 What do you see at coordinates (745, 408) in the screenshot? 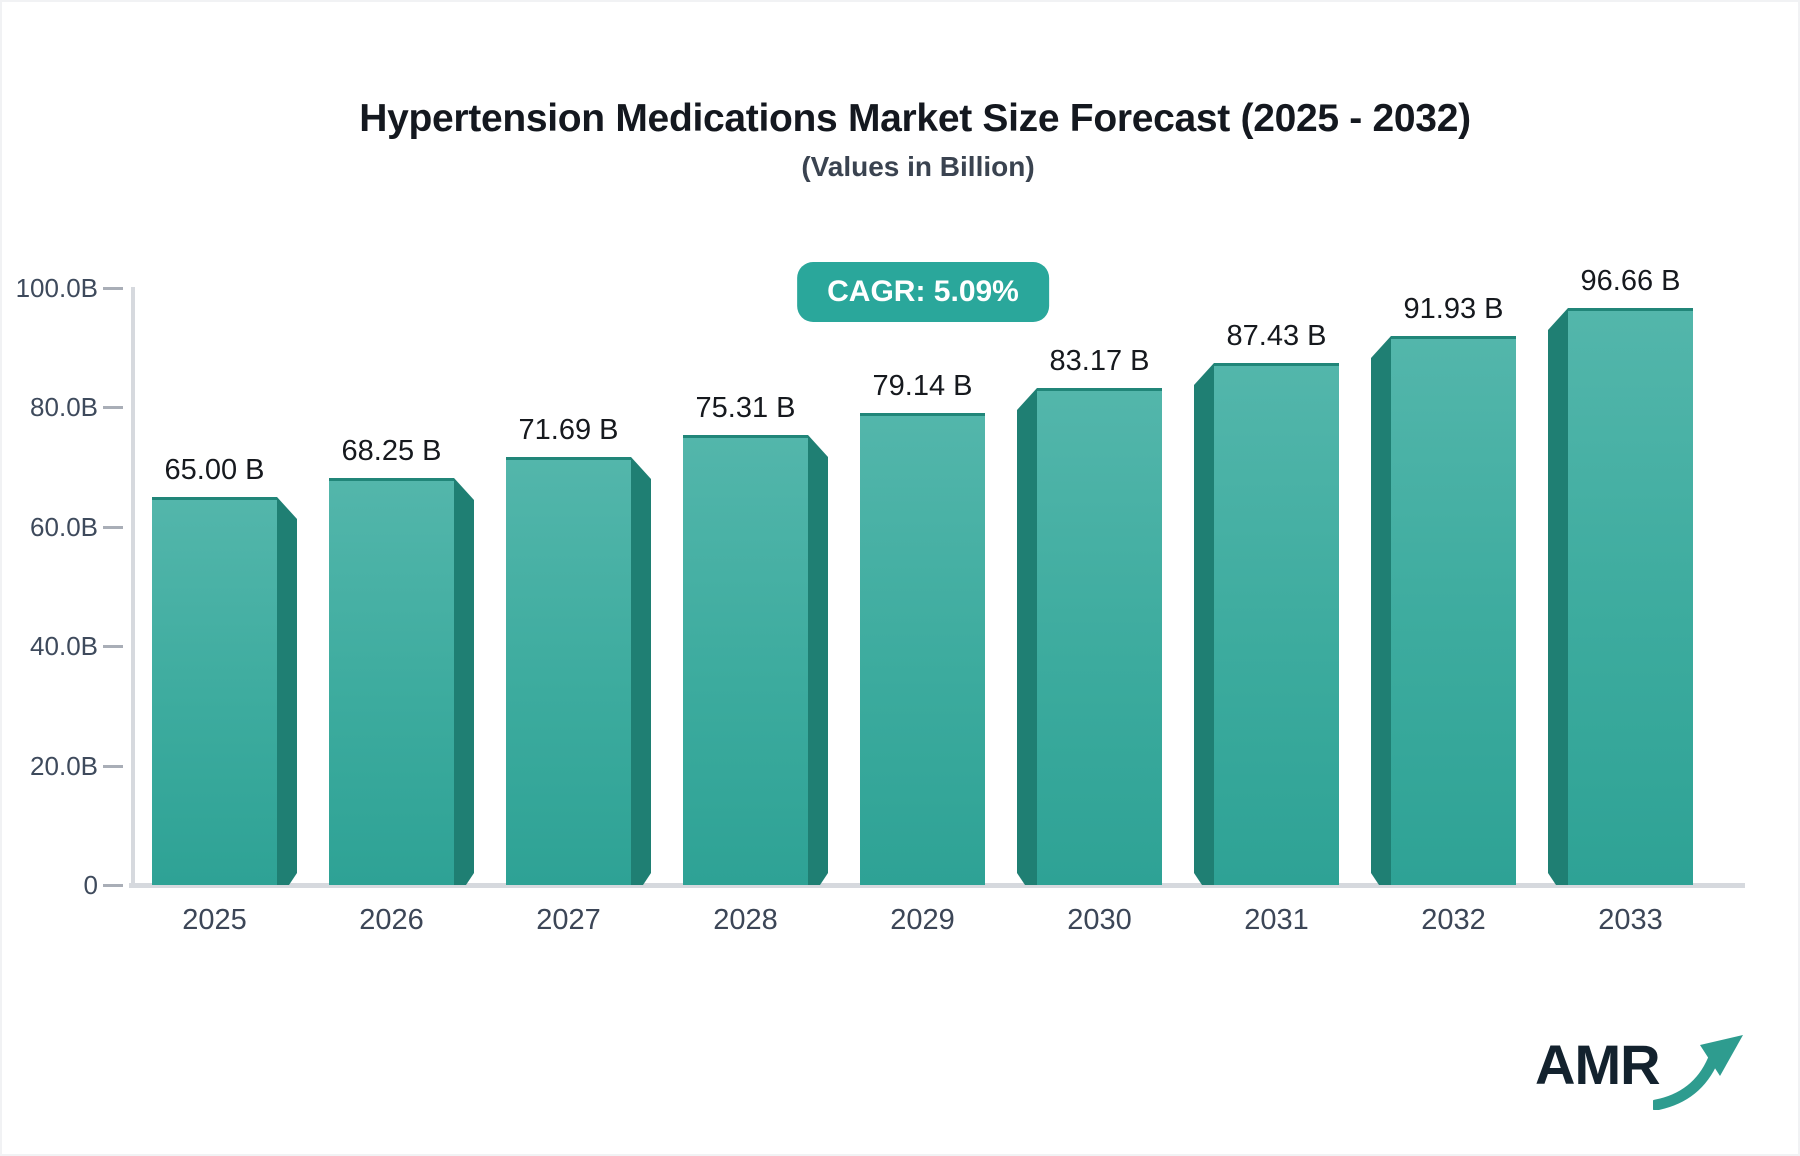
I see `bar-value-label: 75.31 B` at bounding box center [745, 408].